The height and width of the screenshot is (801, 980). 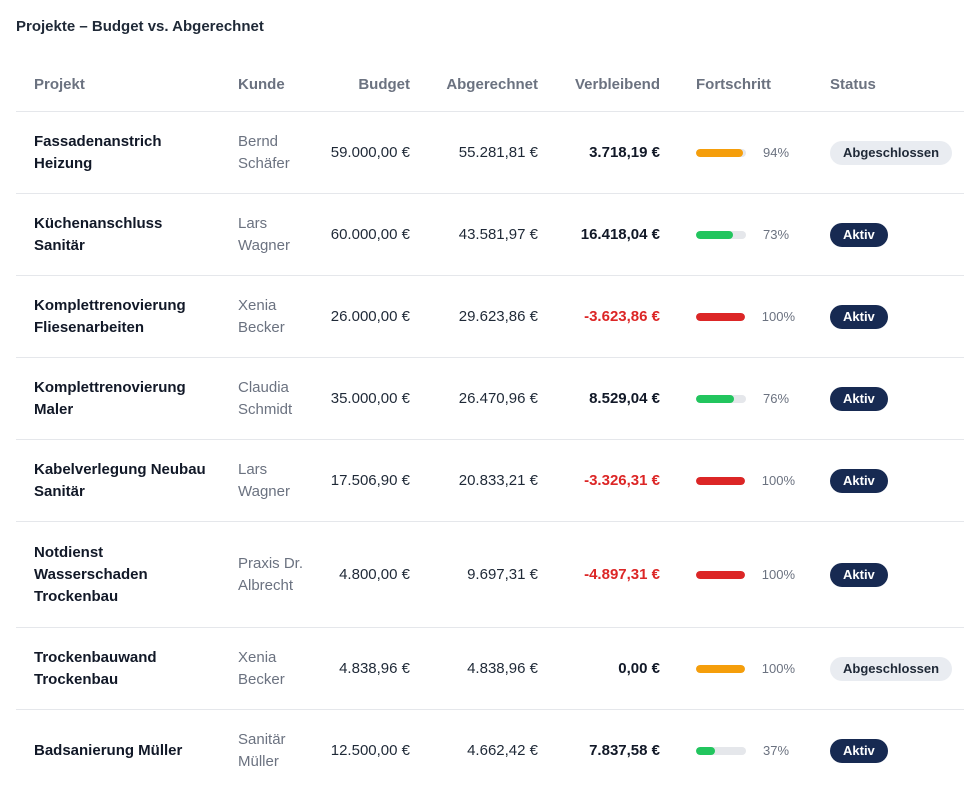 What do you see at coordinates (599, 85) in the screenshot?
I see `column-header-verbleibend: Verbleibend` at bounding box center [599, 85].